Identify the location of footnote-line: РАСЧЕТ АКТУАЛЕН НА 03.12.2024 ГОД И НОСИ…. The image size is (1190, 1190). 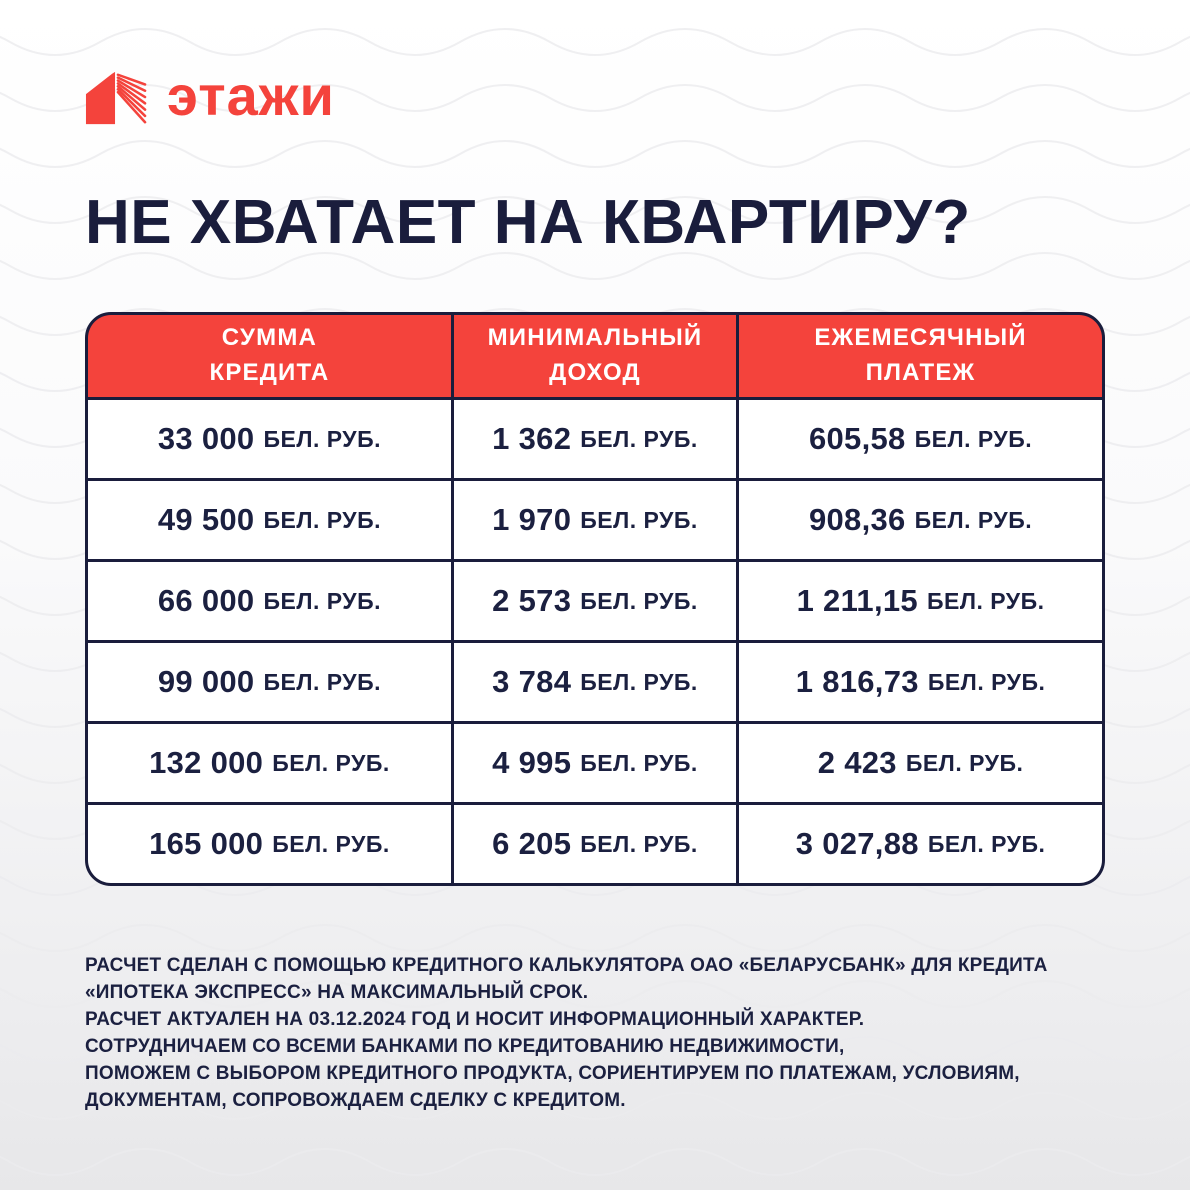
(475, 1019).